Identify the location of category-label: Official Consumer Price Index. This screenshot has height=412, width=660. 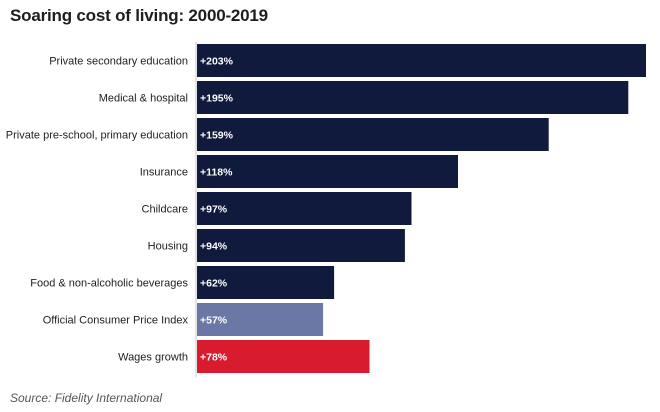
(116, 321).